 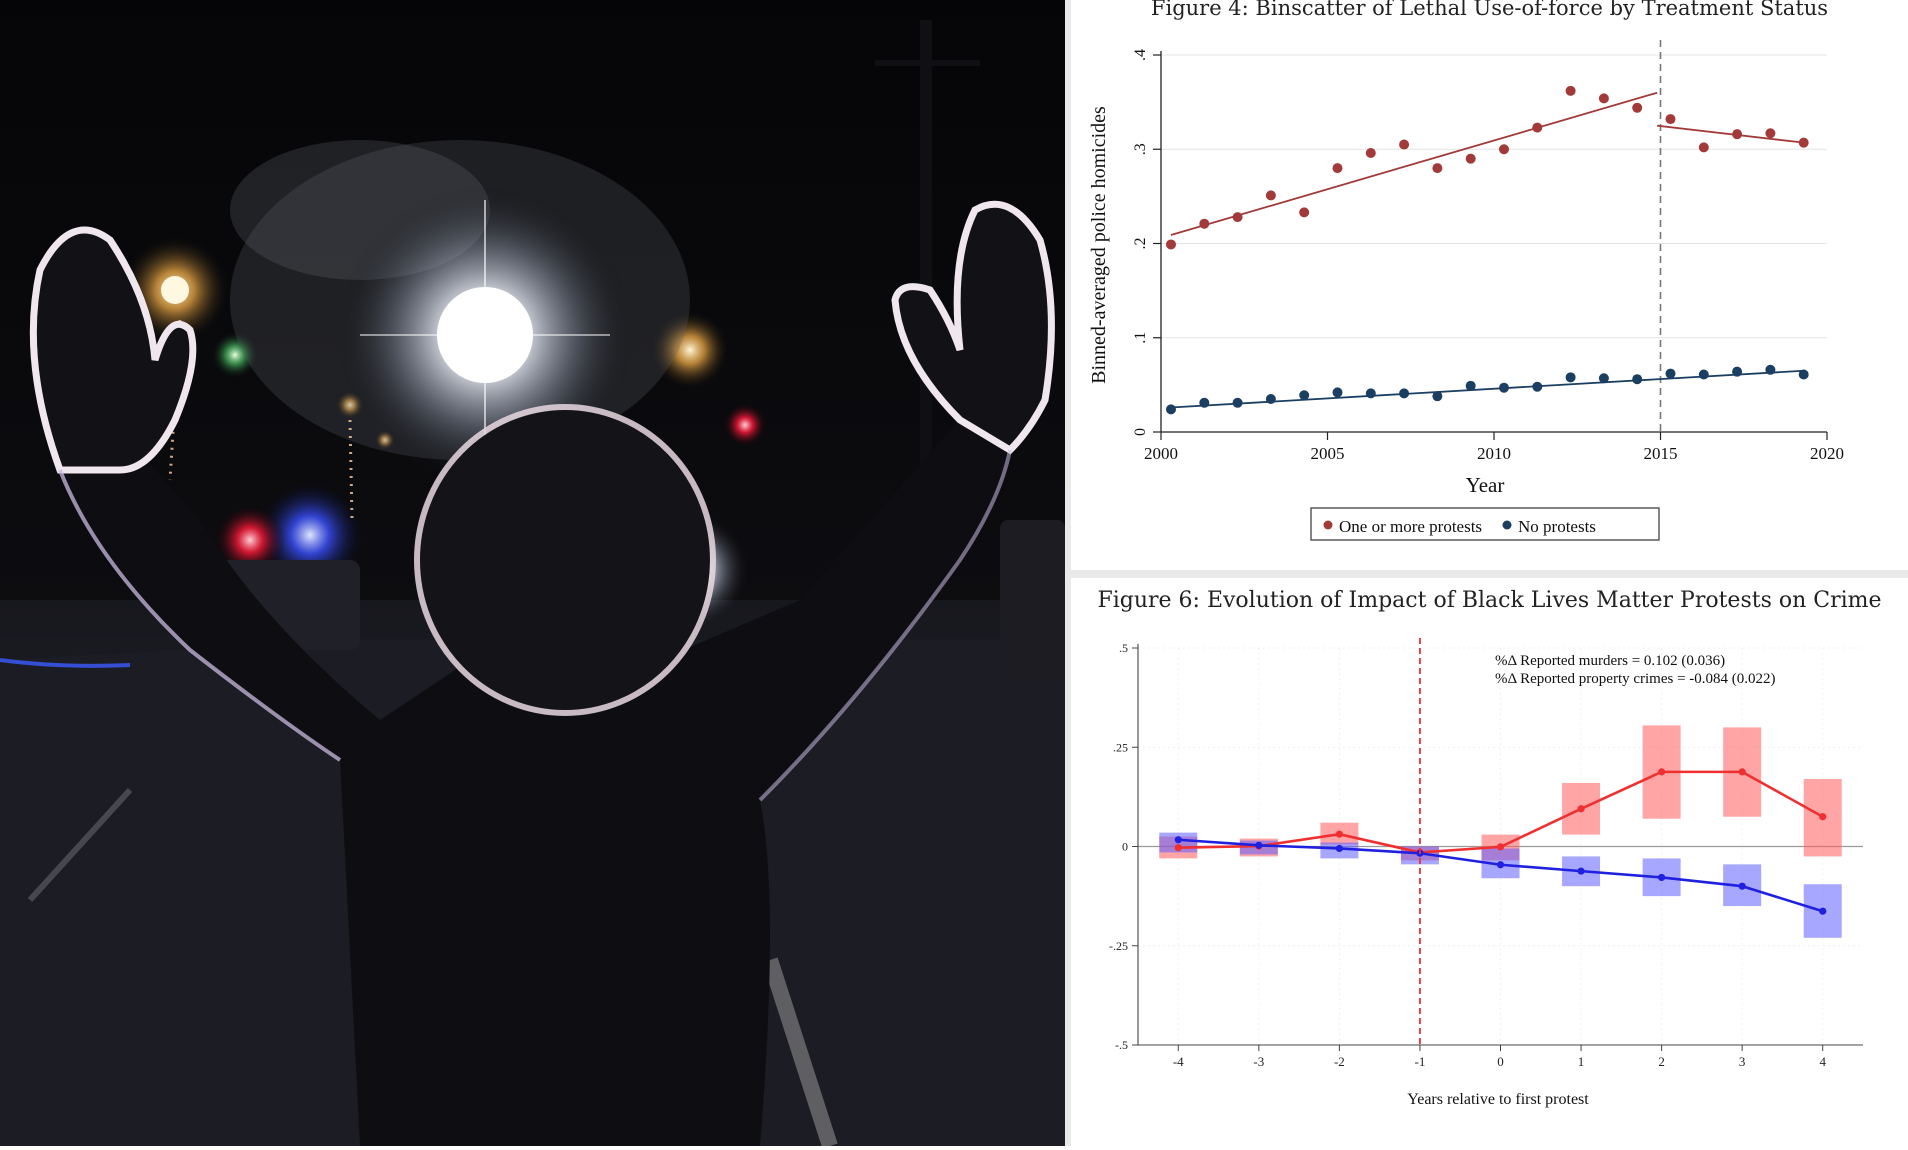 What do you see at coordinates (1420, 1061) in the screenshot?
I see `figure-6-x-tick-label: -1` at bounding box center [1420, 1061].